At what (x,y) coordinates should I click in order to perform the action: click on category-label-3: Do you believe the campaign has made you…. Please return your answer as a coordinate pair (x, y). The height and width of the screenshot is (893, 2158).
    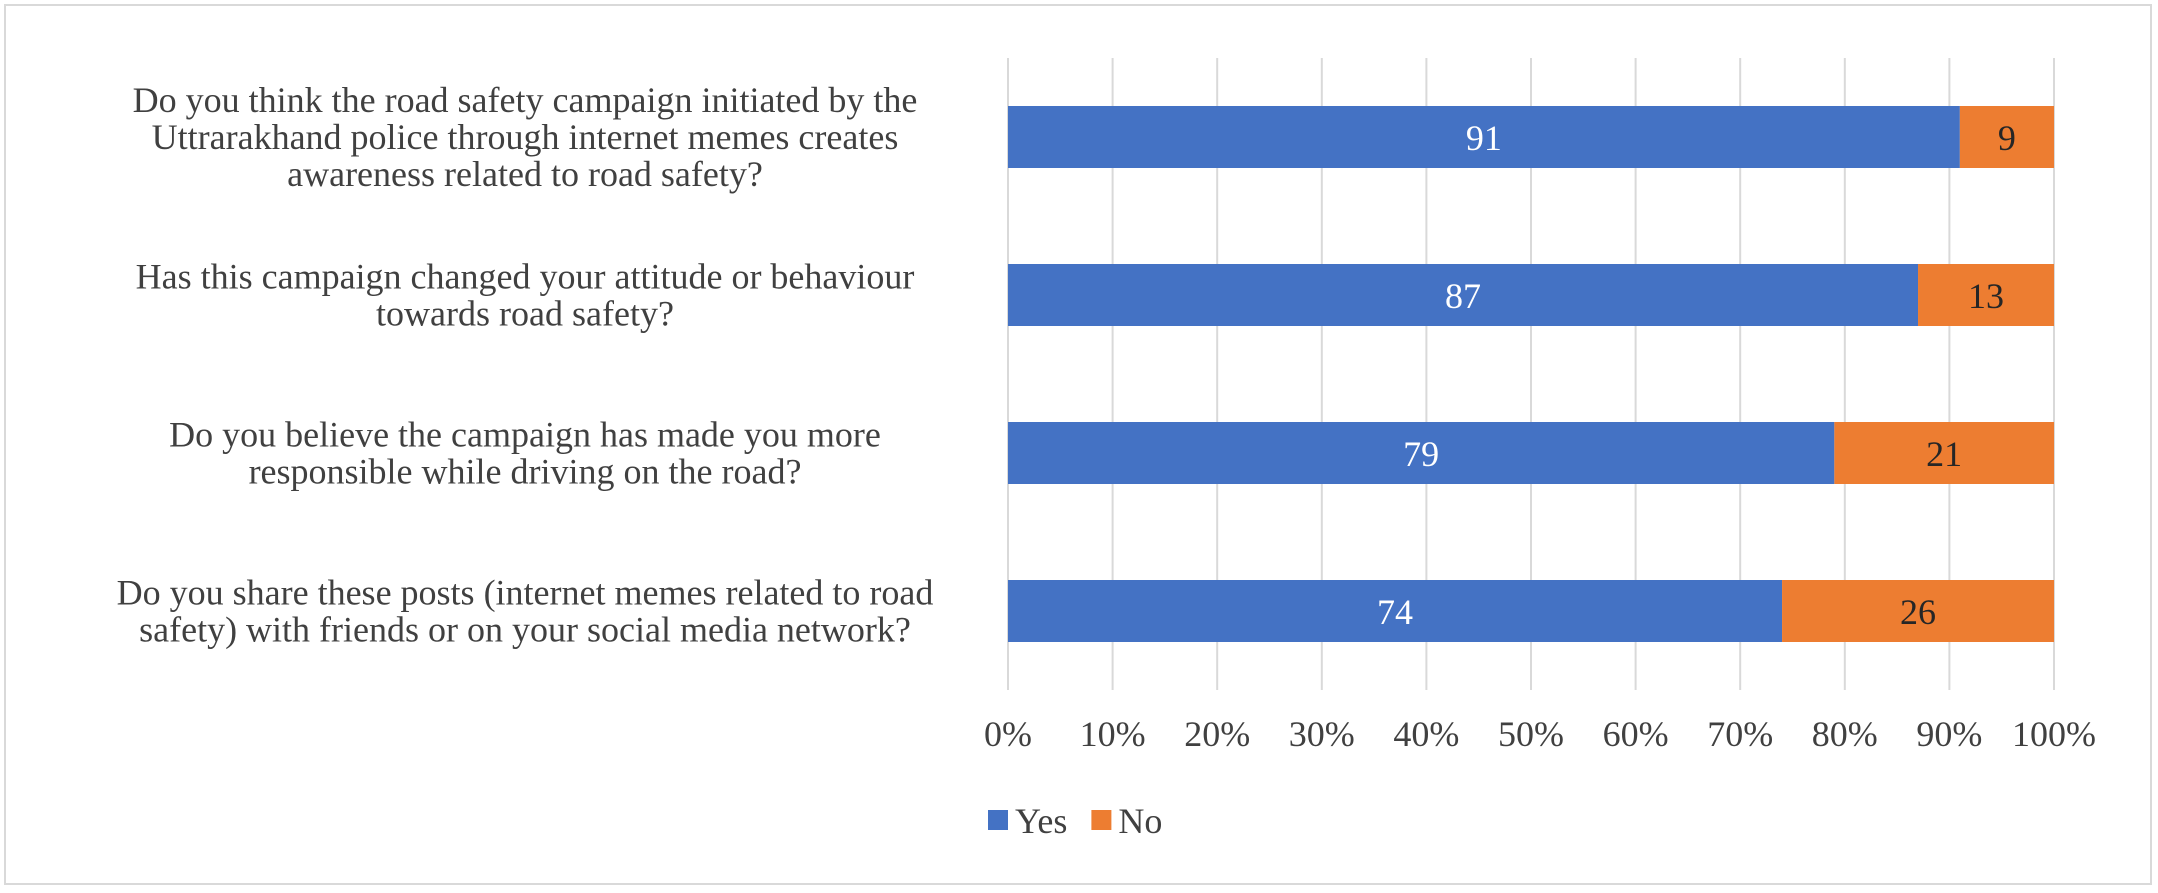
    Looking at the image, I should click on (525, 453).